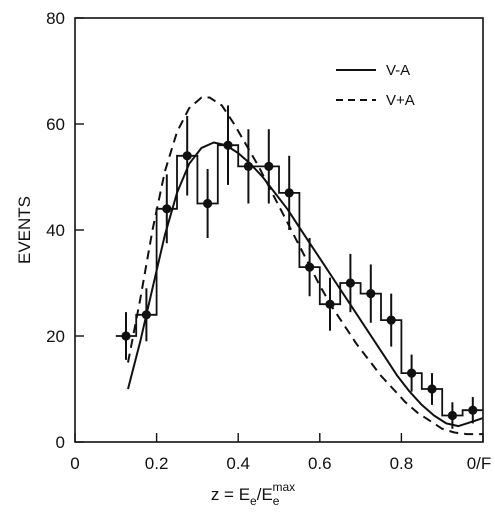 The height and width of the screenshot is (516, 495). What do you see at coordinates (479, 463) in the screenshot?
I see `x-tick-label: 0/F` at bounding box center [479, 463].